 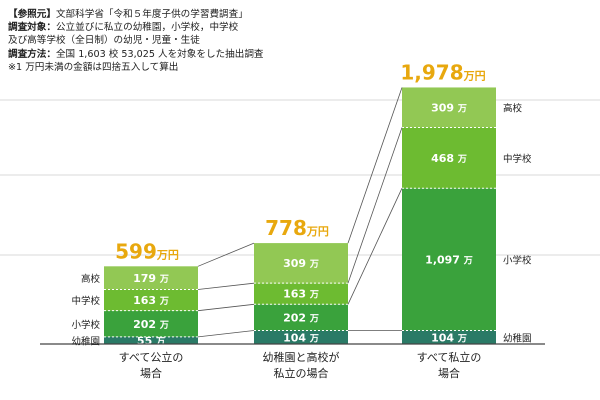 I want to click on bar-1-elementary, so click(x=151, y=323).